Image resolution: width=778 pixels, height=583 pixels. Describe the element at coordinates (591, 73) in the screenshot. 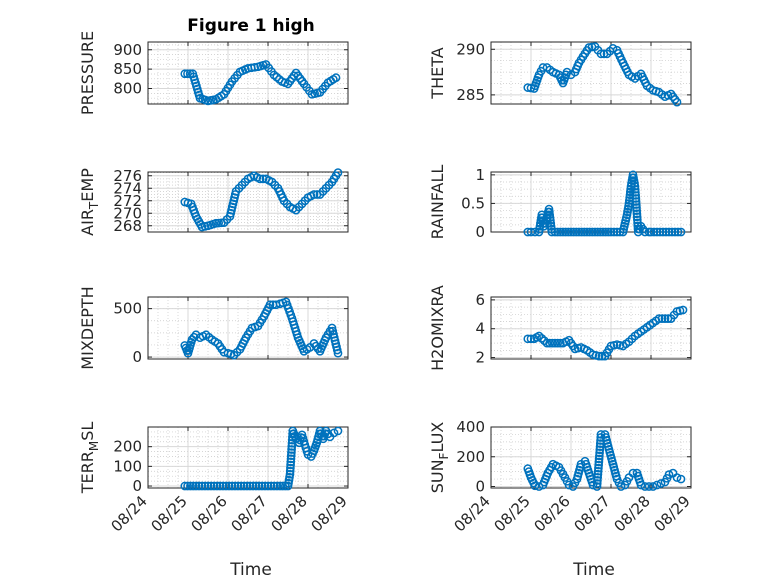

I see `axes-box` at that location.